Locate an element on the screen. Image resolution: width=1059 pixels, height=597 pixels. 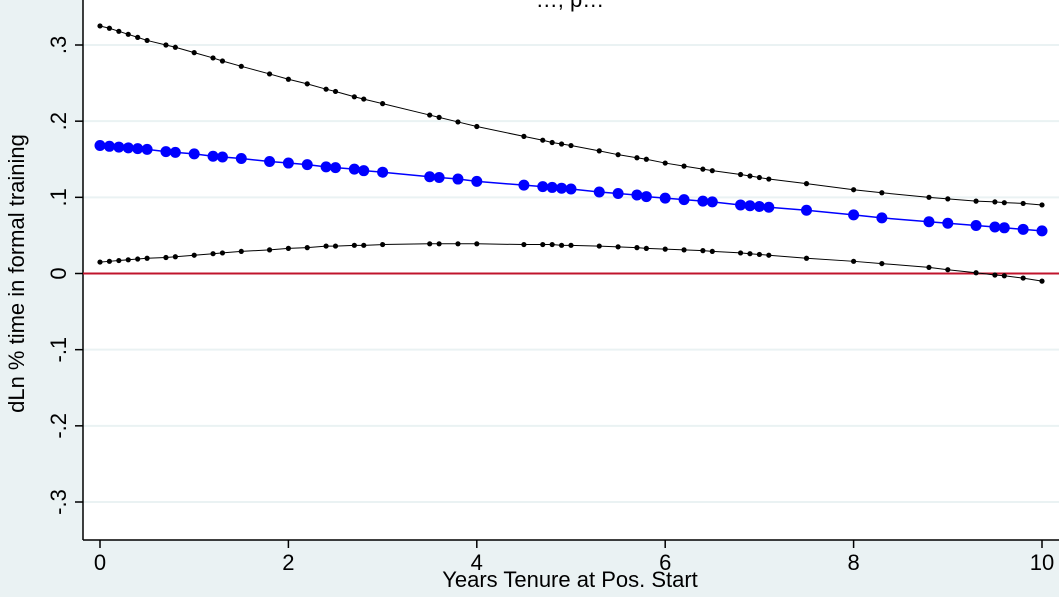
x-tick-label: 2 is located at coordinates (288, 562).